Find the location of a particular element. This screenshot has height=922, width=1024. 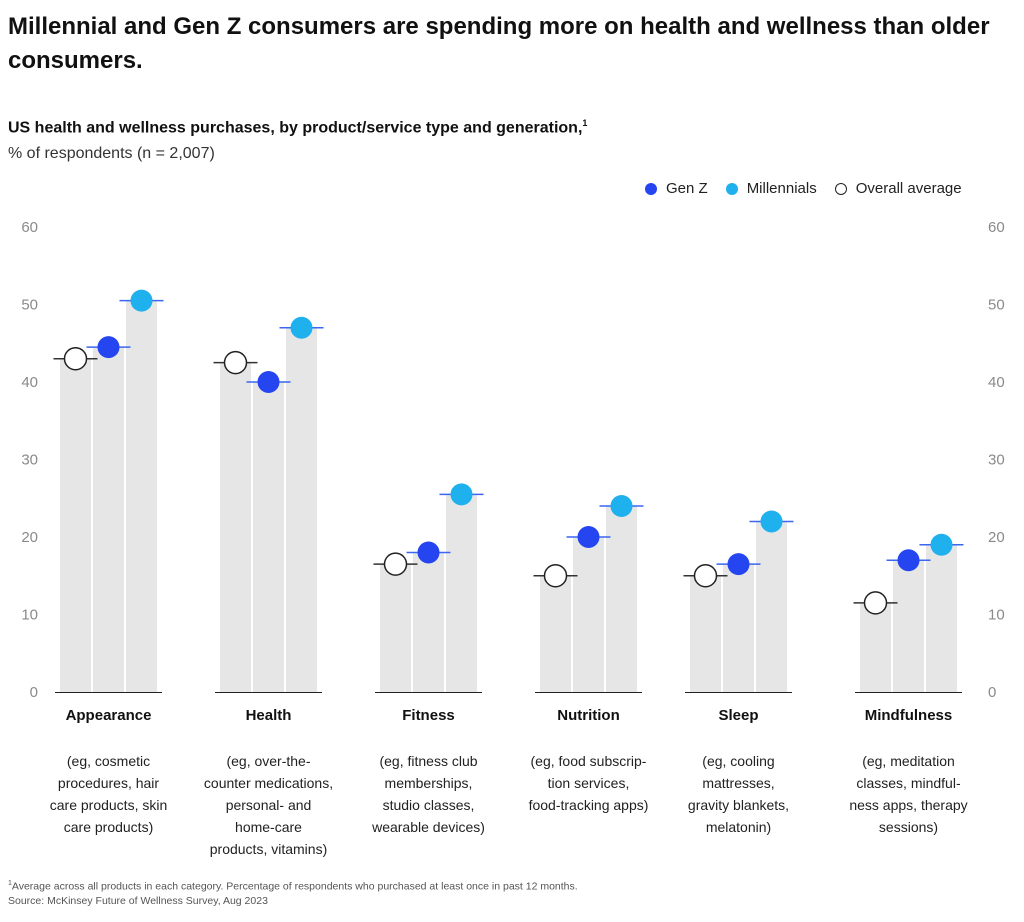

legend: Gen Z Millennials Overall average is located at coordinates (803, 188).